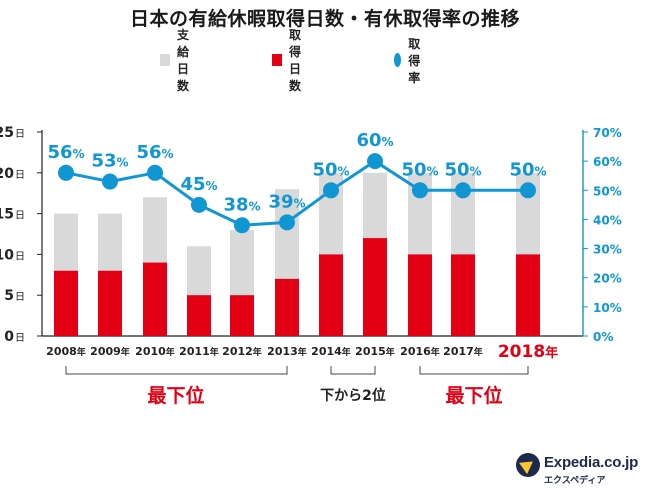  I want to click on x-category-label: 2009年, so click(110, 351).